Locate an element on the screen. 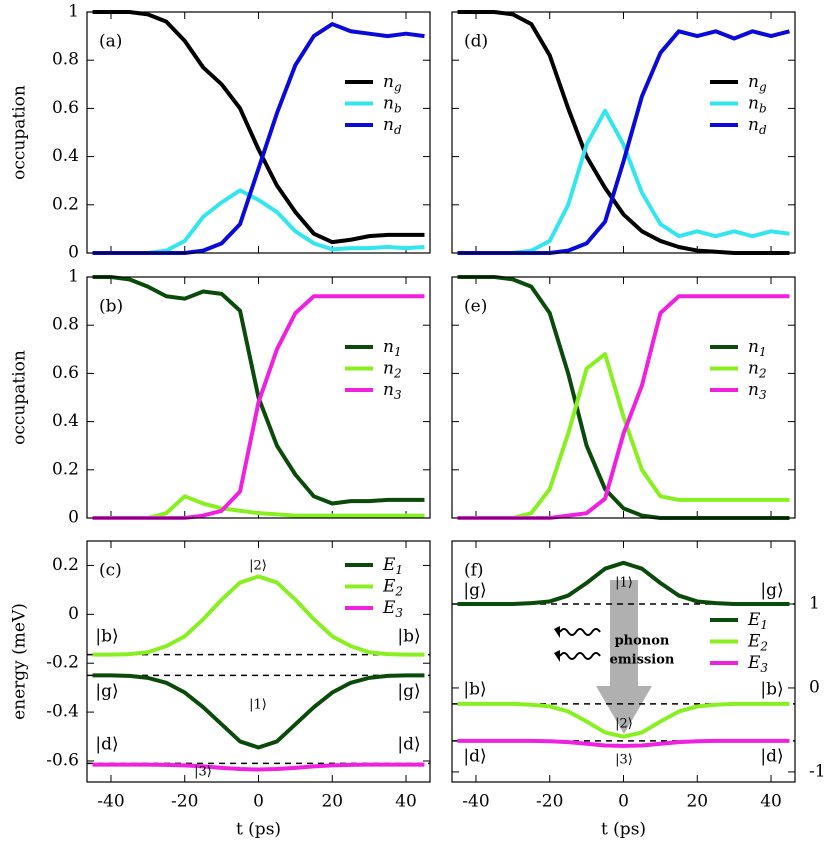 This screenshot has height=846, width=830. panel-label: (d) is located at coordinates (476, 42).